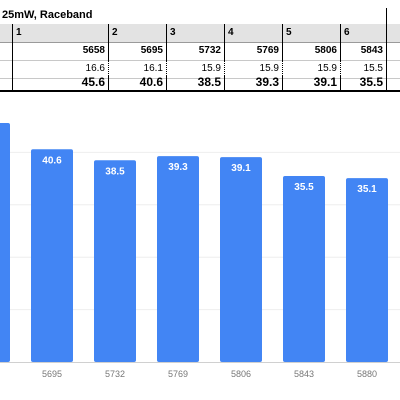 This screenshot has height=400, width=400. I want to click on table-row: 45.6 40.6 38.5 39.3 39.1 35.5, so click(200, 84).